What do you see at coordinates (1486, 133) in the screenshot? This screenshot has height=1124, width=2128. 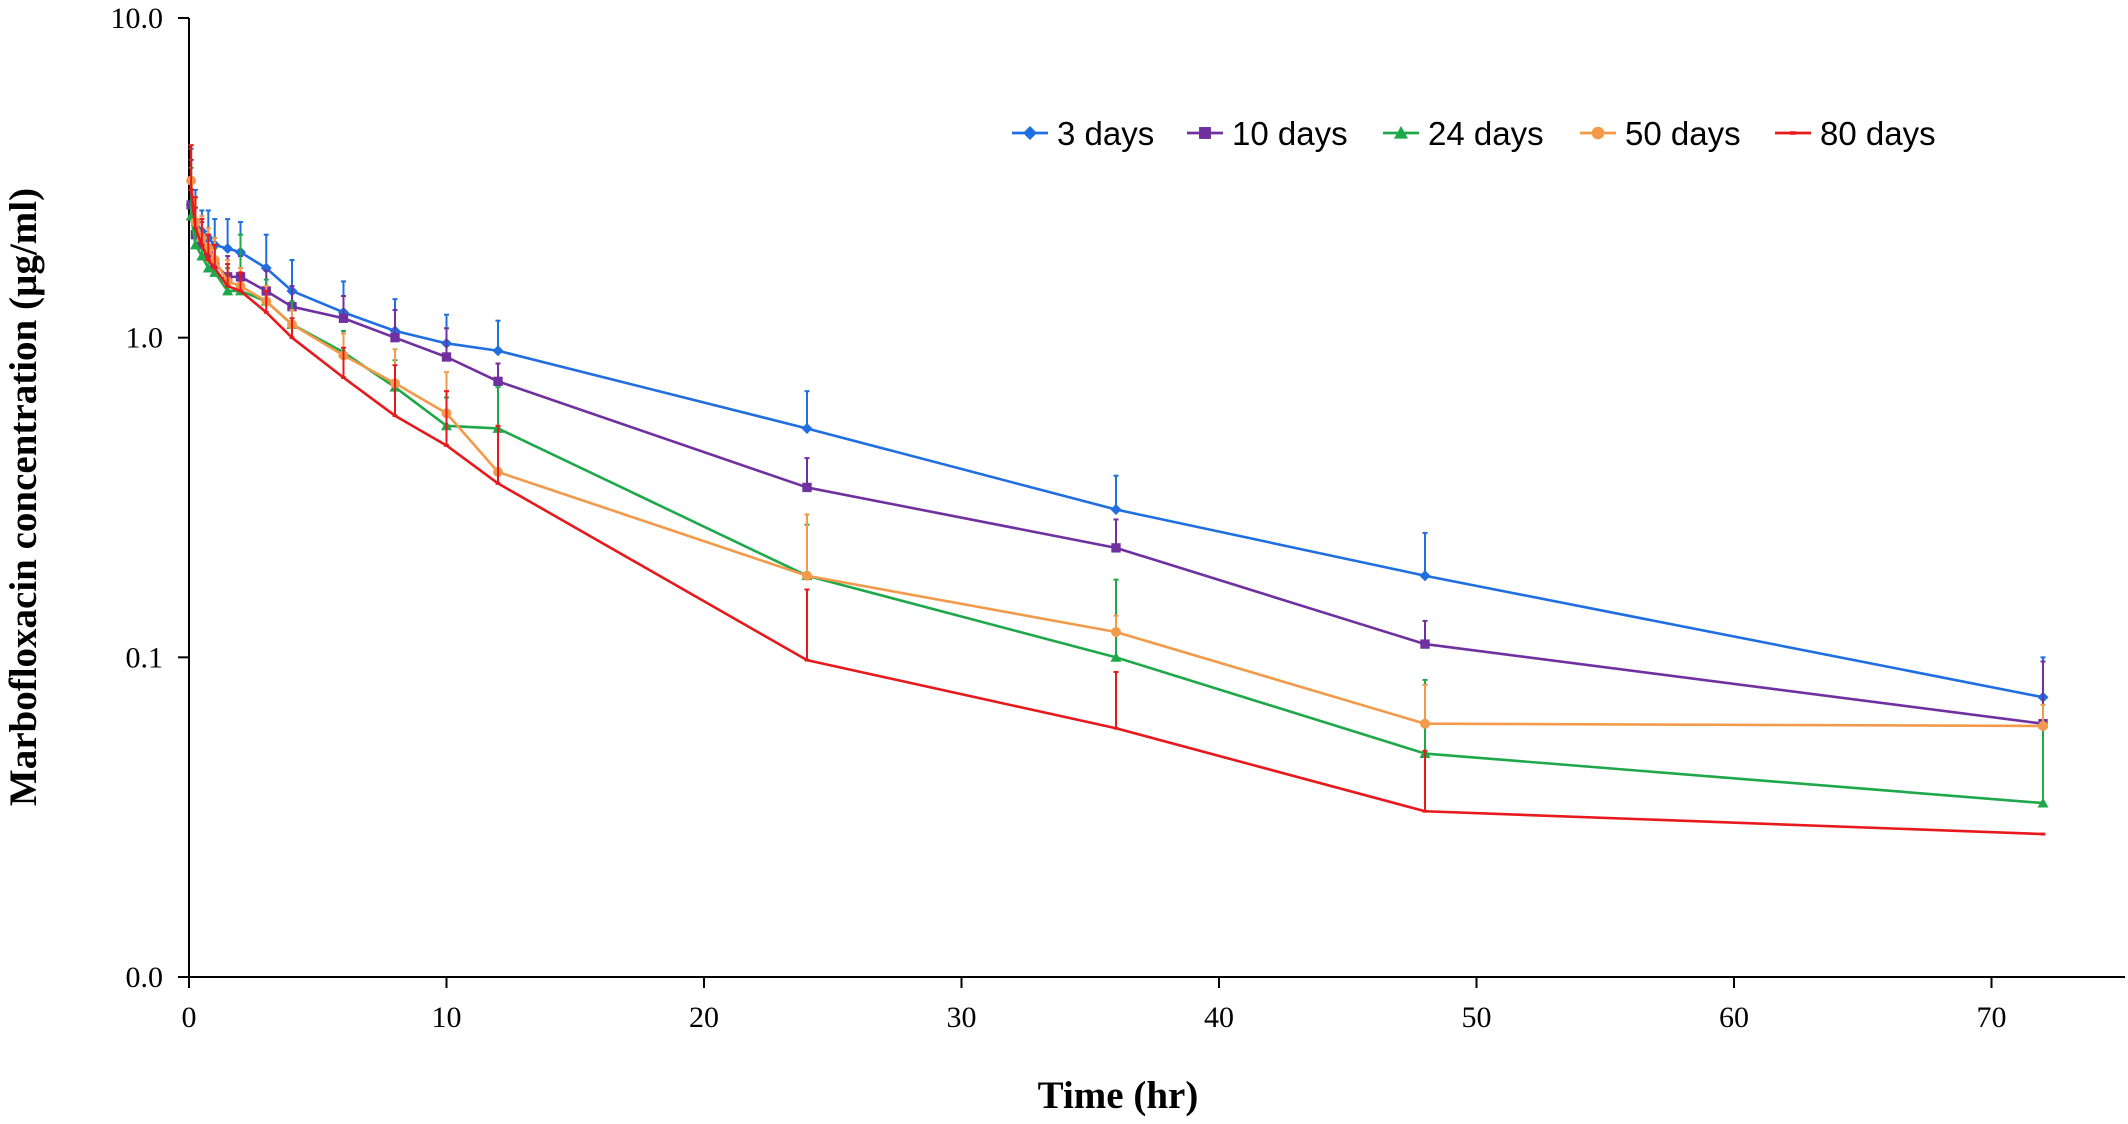 I see `legend-label: 24 days` at bounding box center [1486, 133].